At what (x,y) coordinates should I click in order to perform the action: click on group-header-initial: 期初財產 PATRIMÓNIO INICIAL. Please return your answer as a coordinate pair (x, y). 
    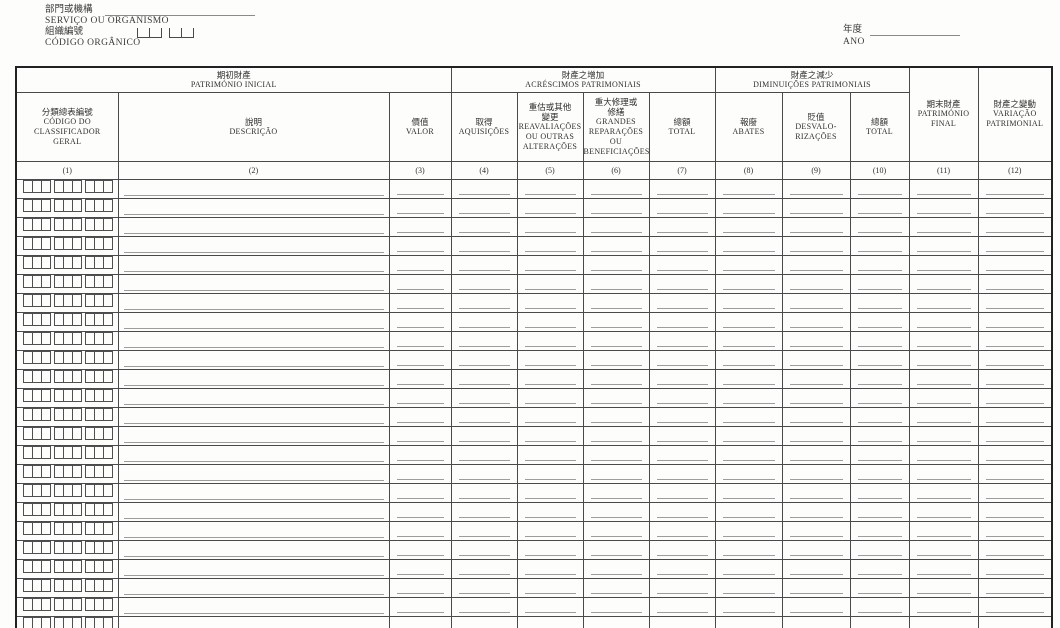
    Looking at the image, I should click on (233, 79).